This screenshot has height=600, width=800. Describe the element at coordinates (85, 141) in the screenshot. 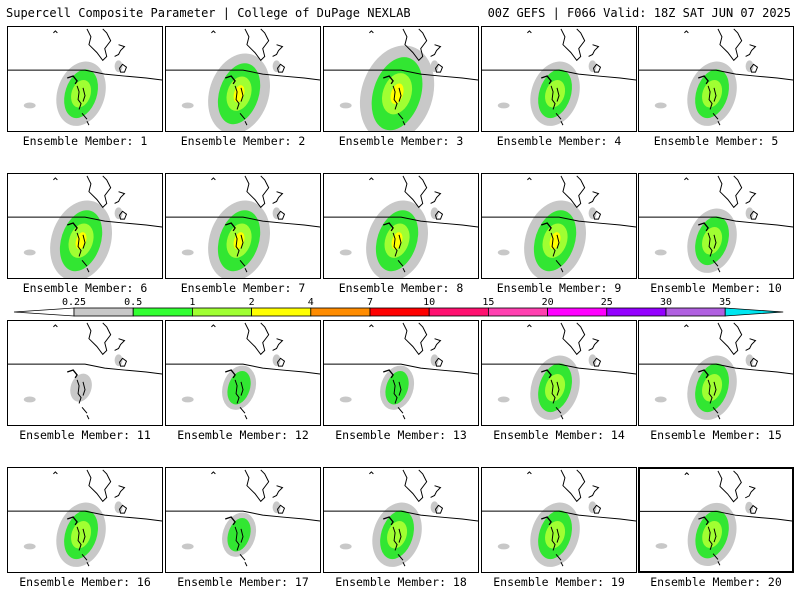

I see `ensemble-member-label-1: Ensemble Member: 1` at that location.